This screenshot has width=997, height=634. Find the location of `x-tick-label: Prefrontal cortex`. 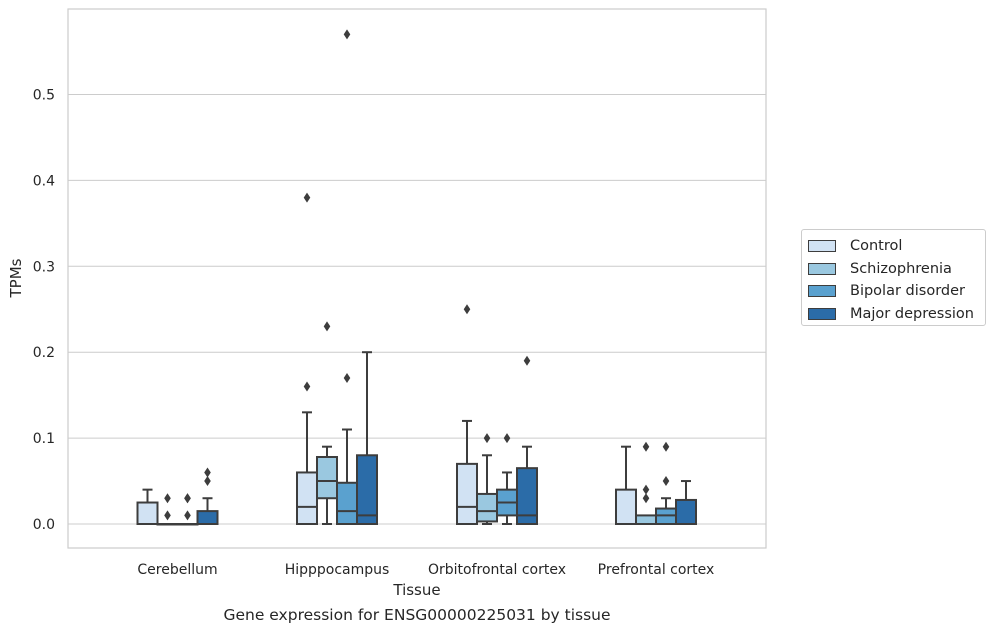

x-tick-label: Prefrontal cortex is located at coordinates (656, 570).